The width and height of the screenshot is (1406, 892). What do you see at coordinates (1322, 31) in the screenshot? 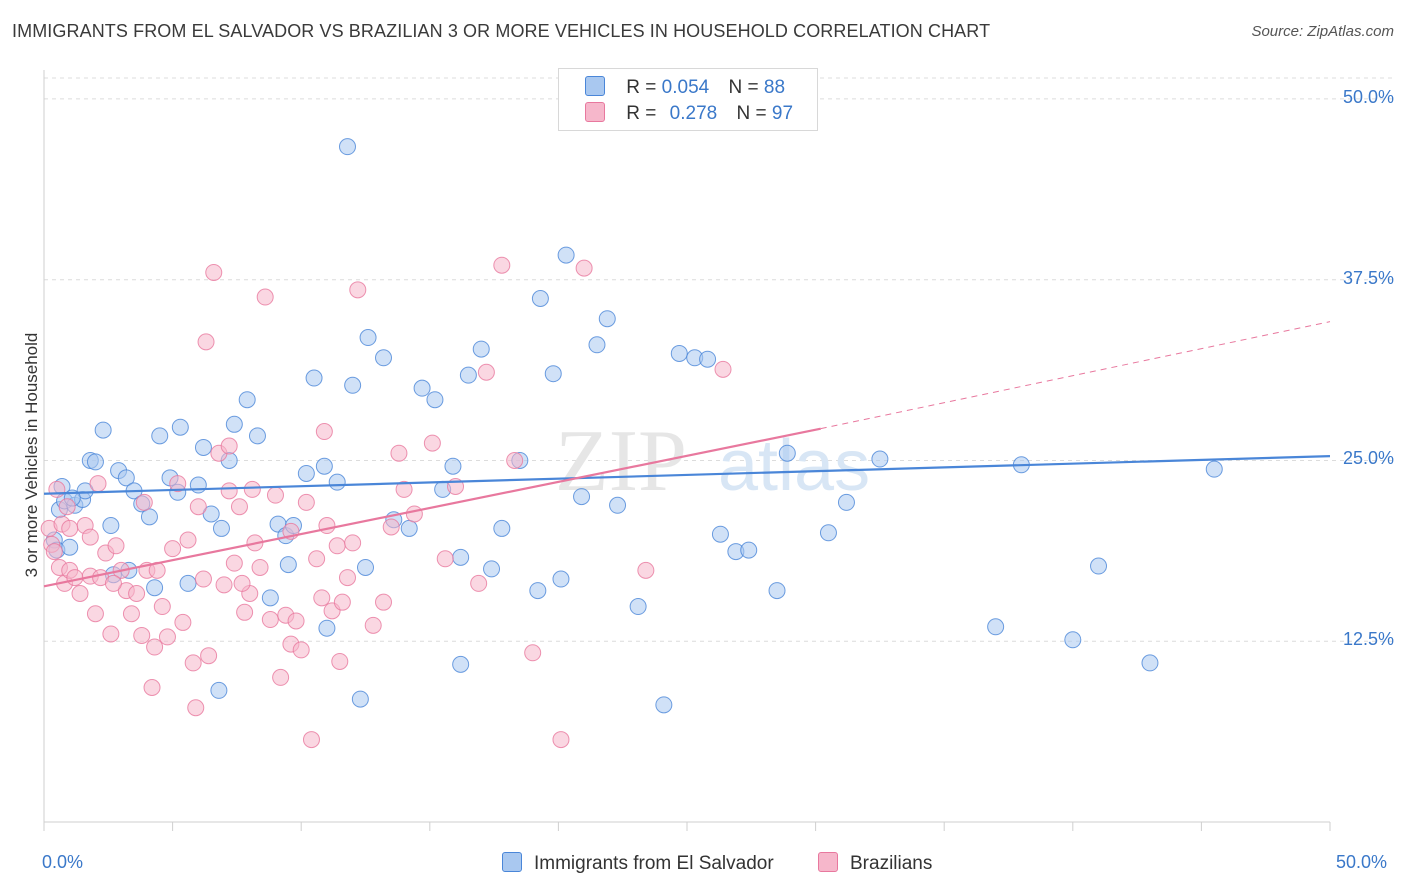
I see `source-label: Source: ZipAtlas.com` at bounding box center [1322, 31].